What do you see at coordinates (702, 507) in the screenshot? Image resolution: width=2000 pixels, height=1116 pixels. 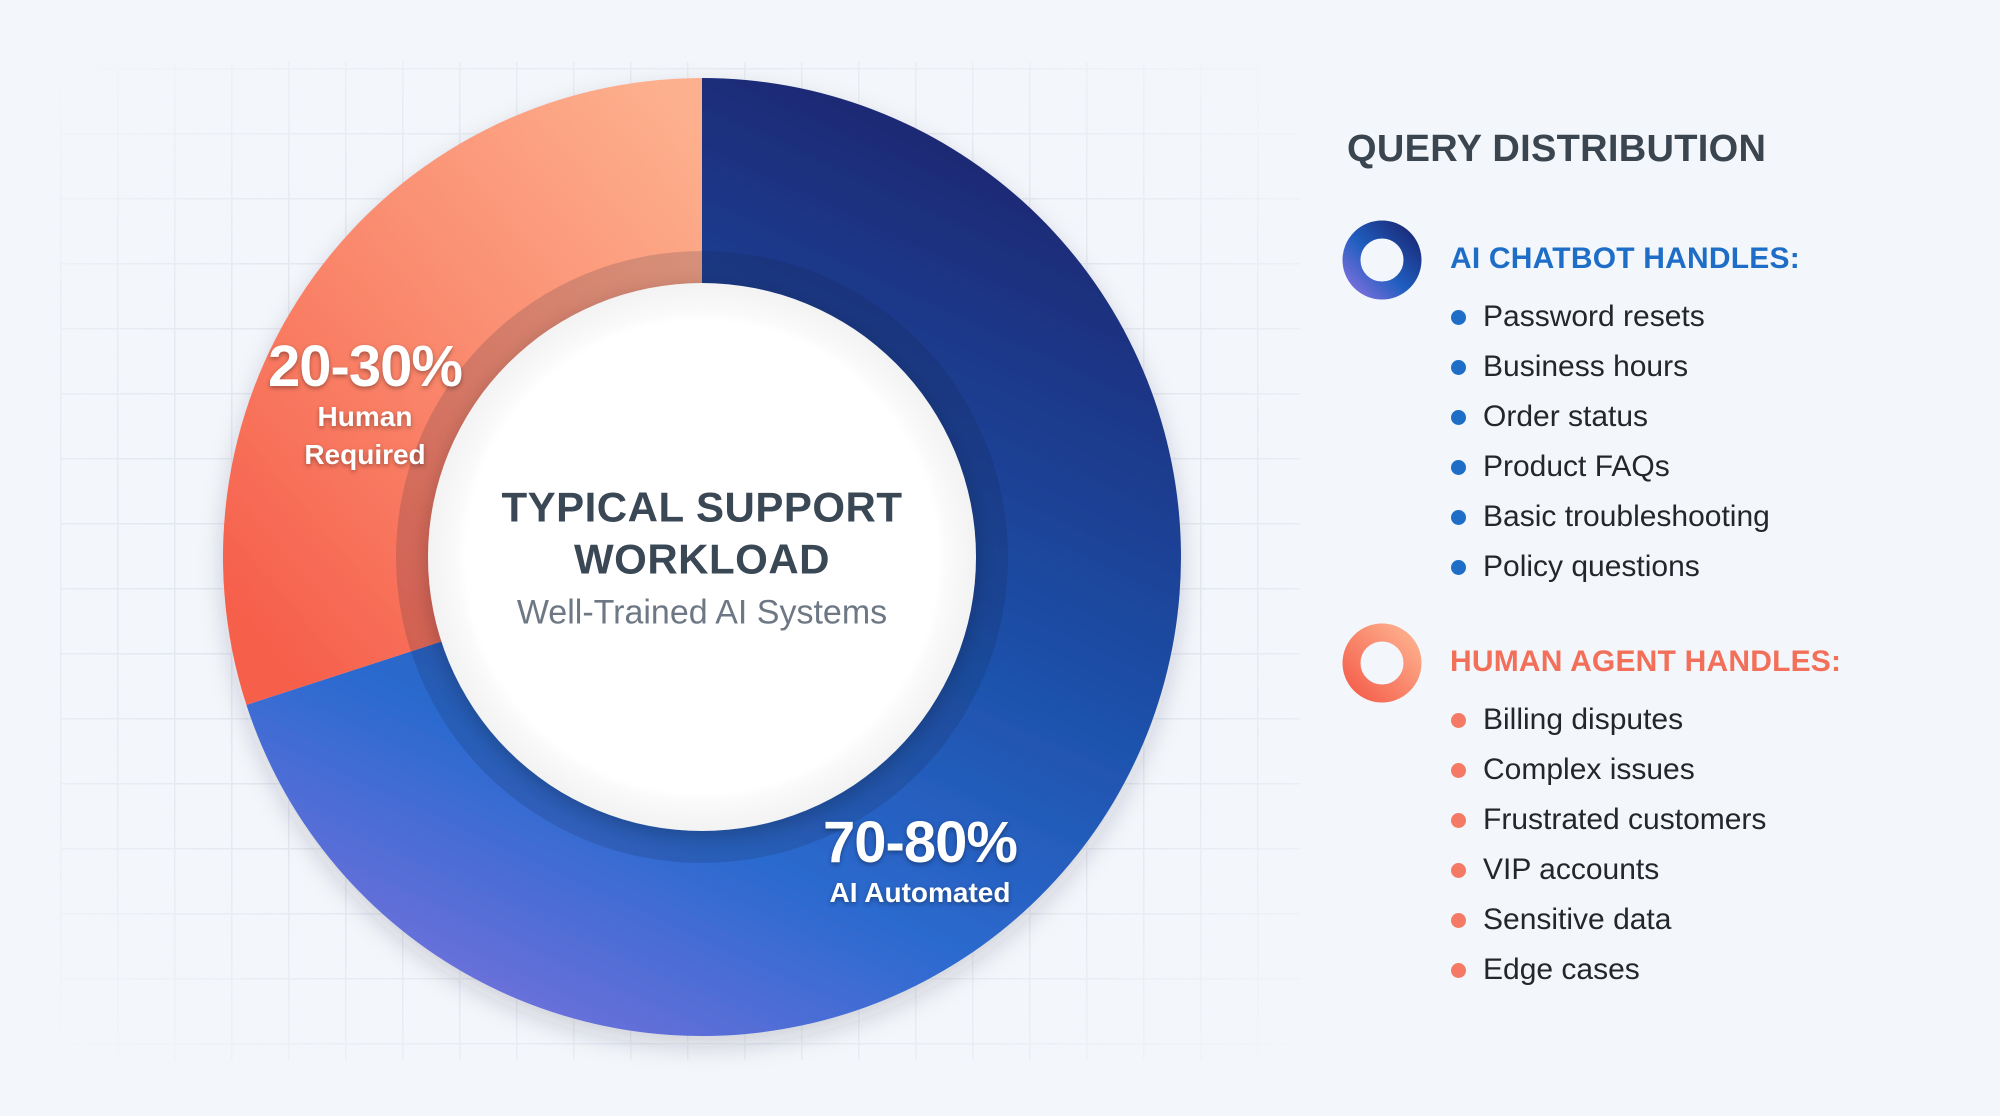 I see `center-title-line1: TYPICAL SUPPORT` at bounding box center [702, 507].